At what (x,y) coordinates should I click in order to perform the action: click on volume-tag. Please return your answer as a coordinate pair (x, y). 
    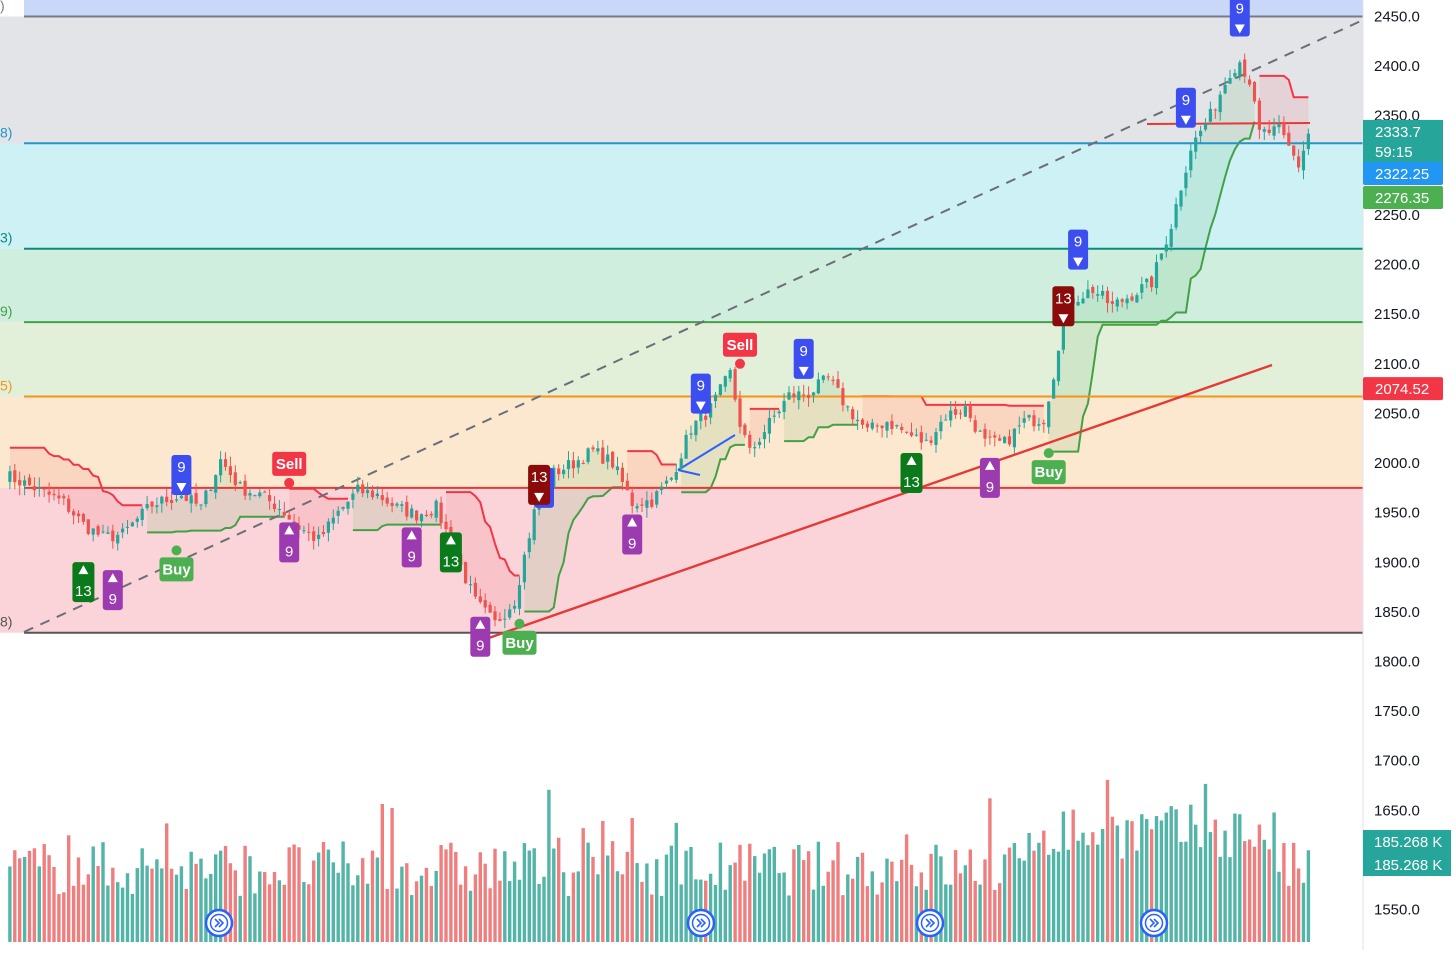
    Looking at the image, I should click on (1407, 841).